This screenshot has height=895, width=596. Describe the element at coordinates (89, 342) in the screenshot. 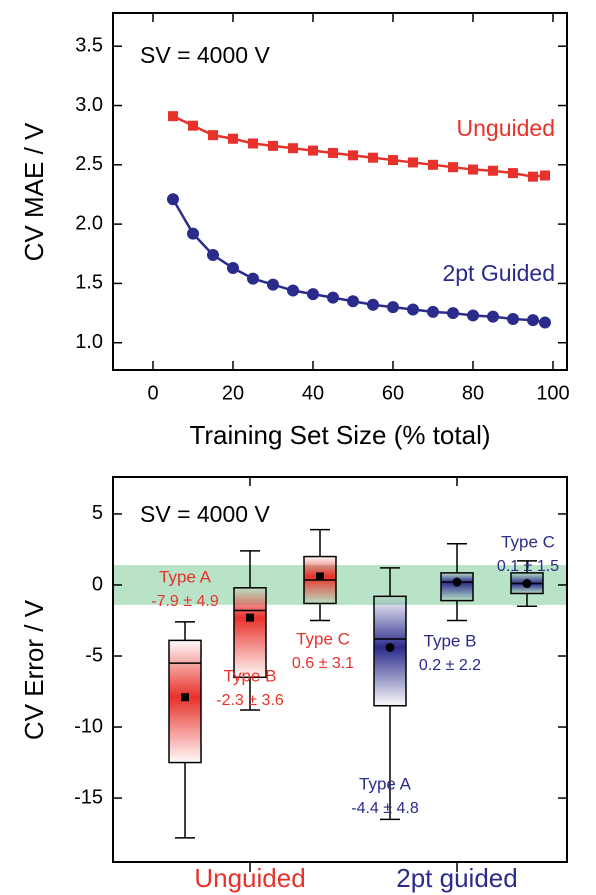

I see `y-tick-label: 1.0` at that location.